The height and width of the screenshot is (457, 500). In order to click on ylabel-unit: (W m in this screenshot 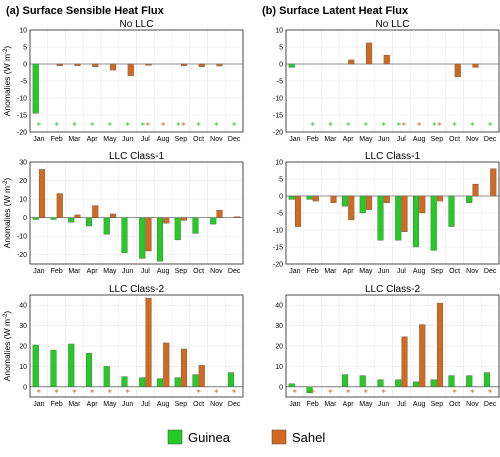, I will do `click(7, 329)`.